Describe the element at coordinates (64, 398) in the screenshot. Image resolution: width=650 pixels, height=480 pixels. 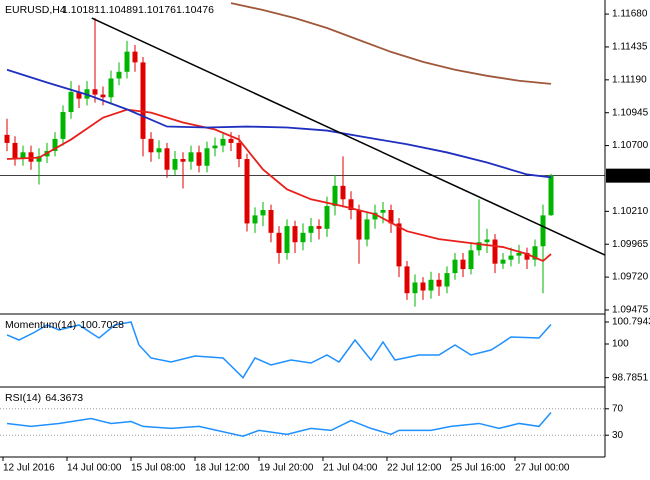
I see `indicator-value: 64.3673` at that location.